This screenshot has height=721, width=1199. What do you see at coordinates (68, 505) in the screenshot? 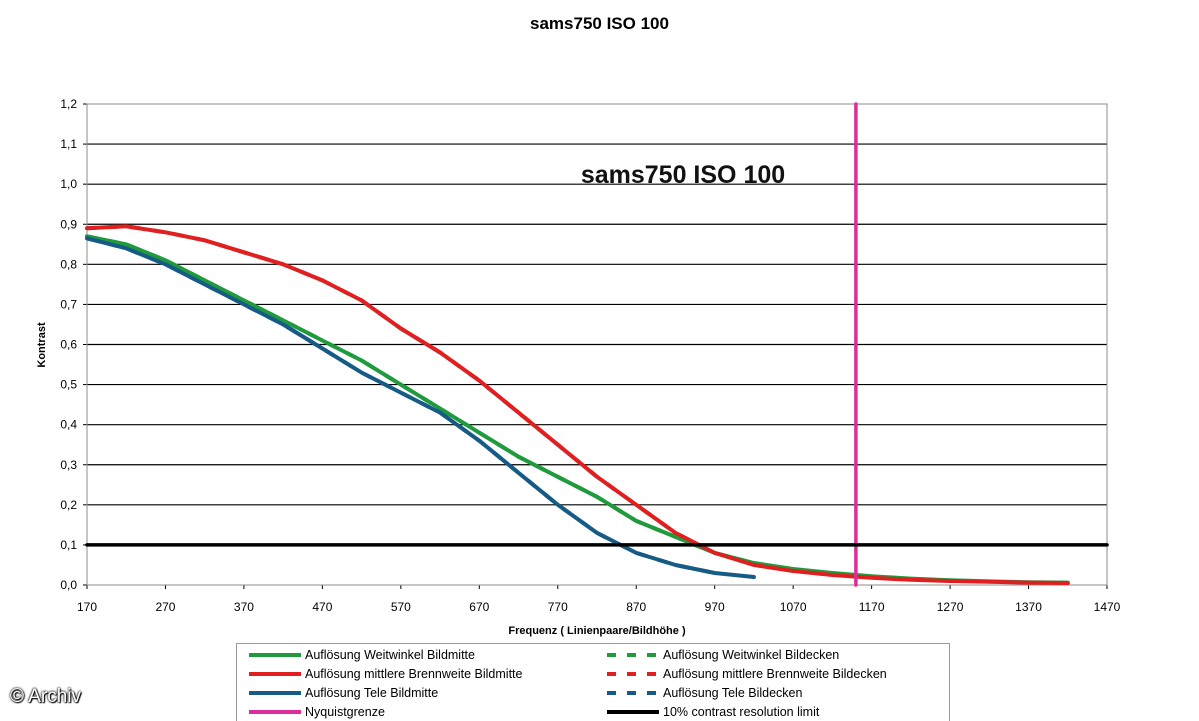
I see `y-tick-label: 0,2` at bounding box center [68, 505].